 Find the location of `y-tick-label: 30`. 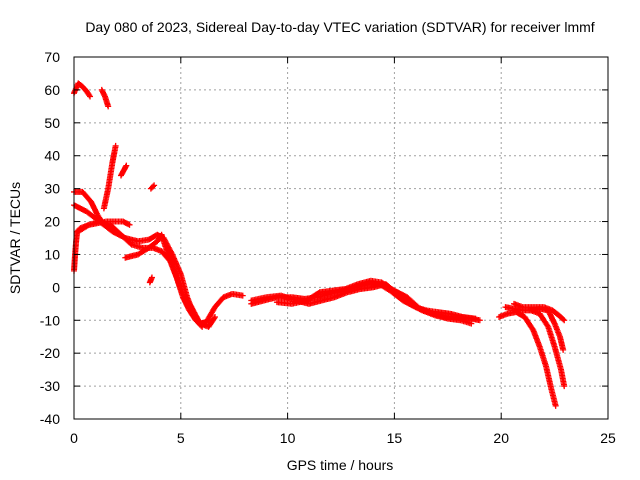

y-tick-label: 30 is located at coordinates (52, 189).